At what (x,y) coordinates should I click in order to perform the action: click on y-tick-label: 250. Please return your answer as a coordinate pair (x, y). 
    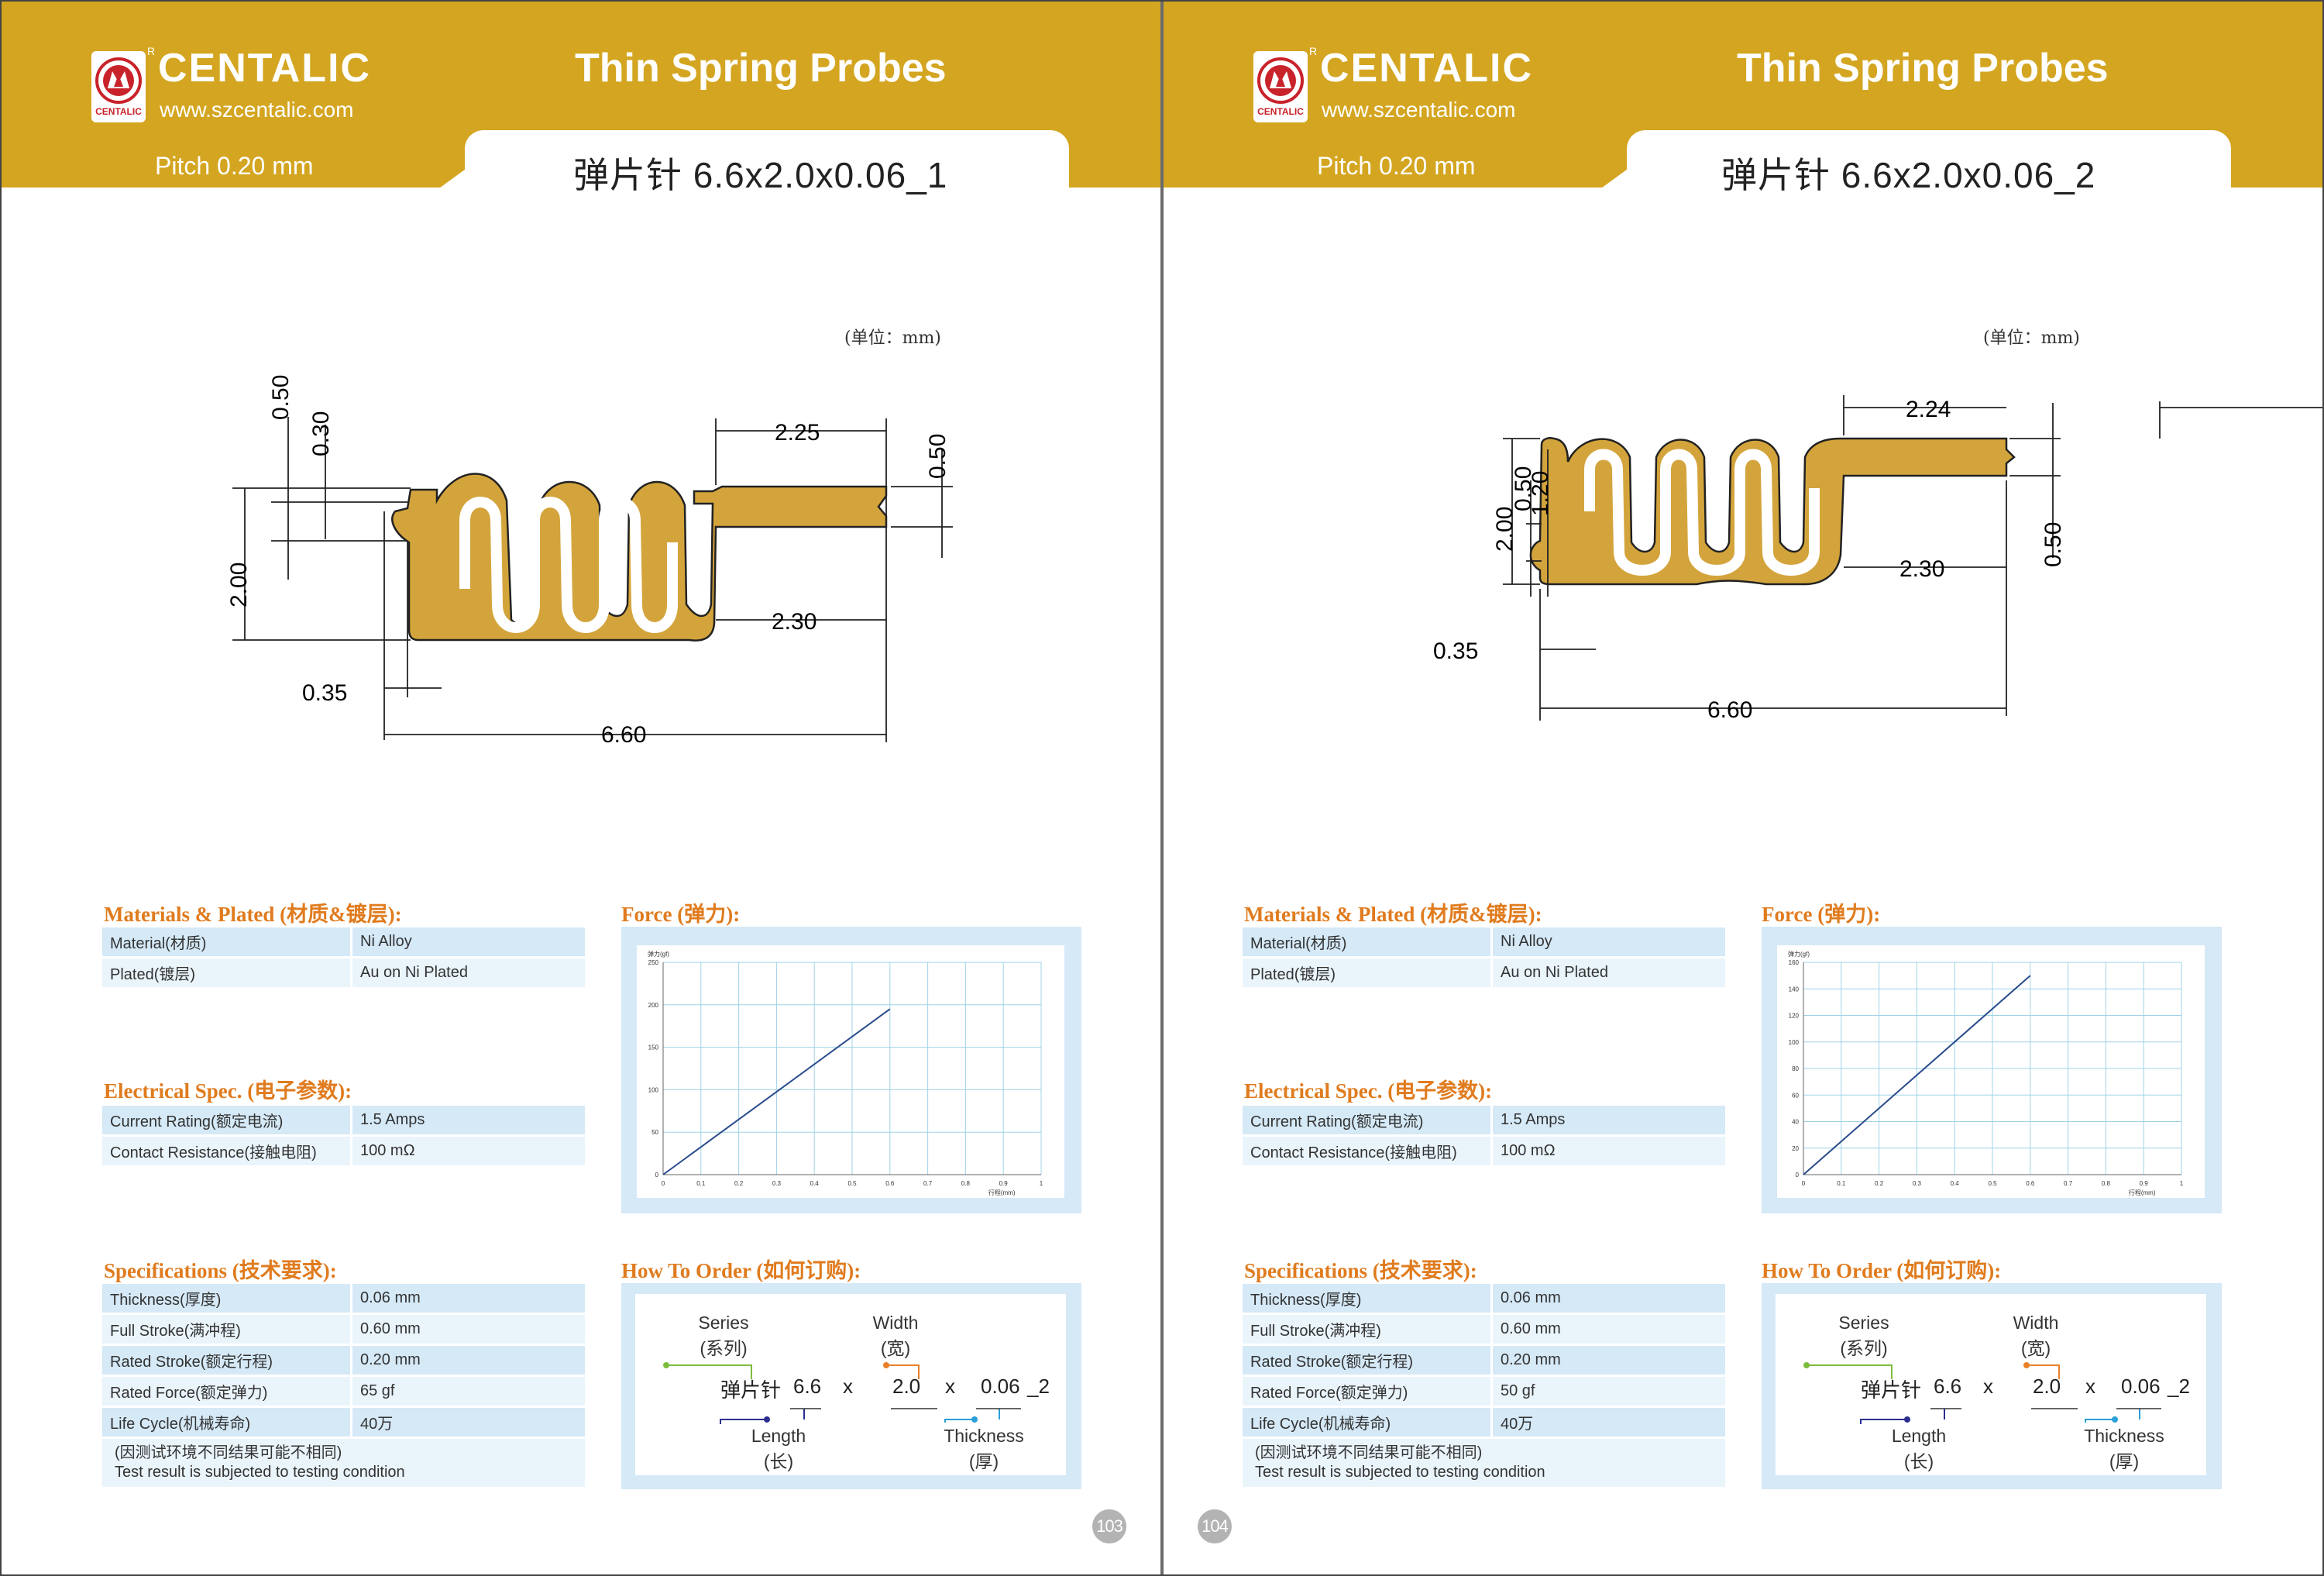
    Looking at the image, I should click on (653, 962).